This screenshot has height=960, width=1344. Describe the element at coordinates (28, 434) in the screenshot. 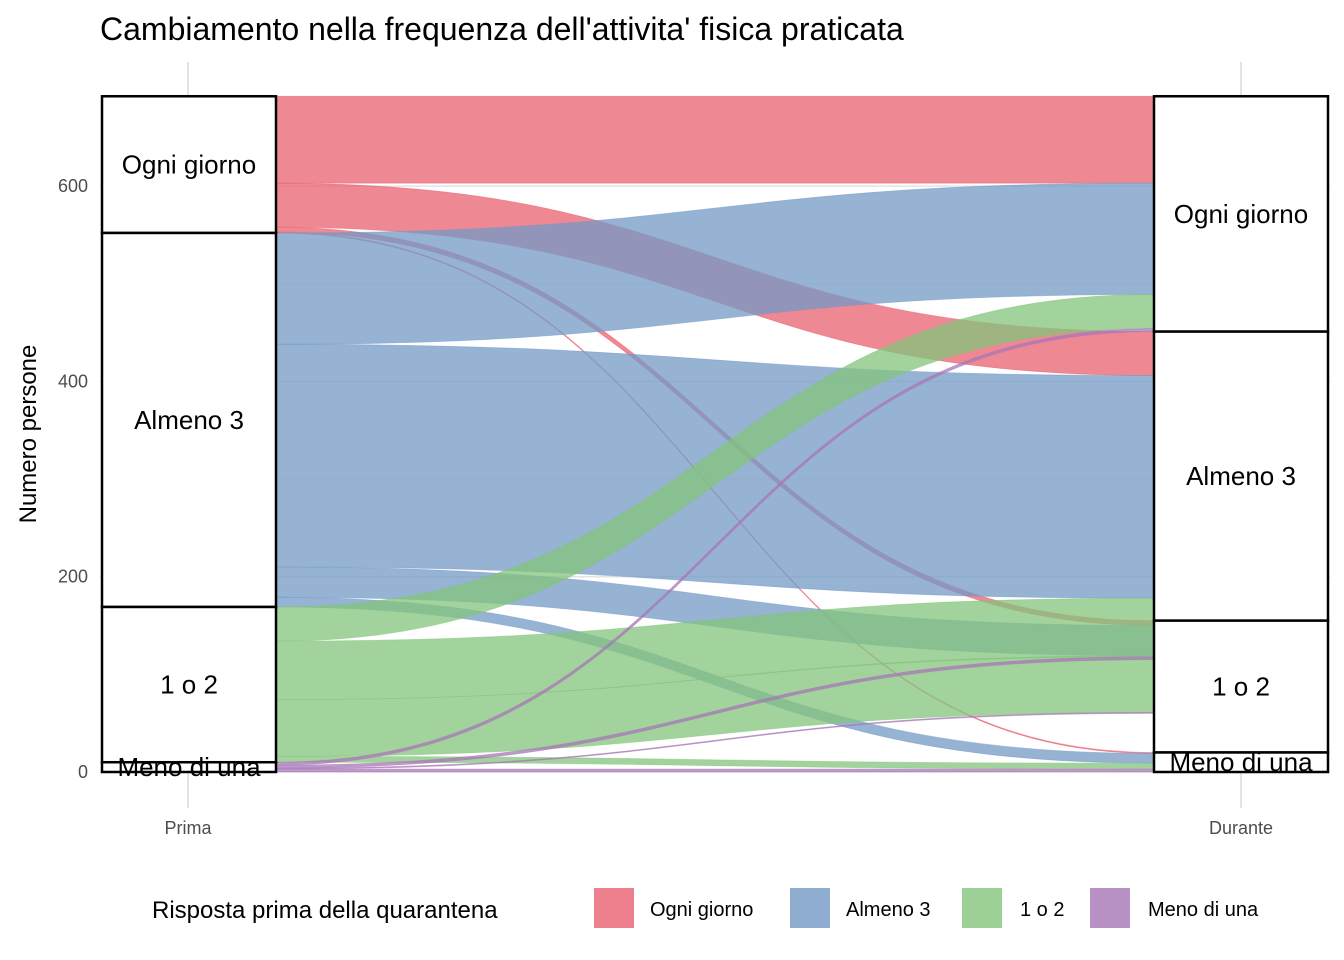

I see `y-axis-label: Numero persone` at that location.